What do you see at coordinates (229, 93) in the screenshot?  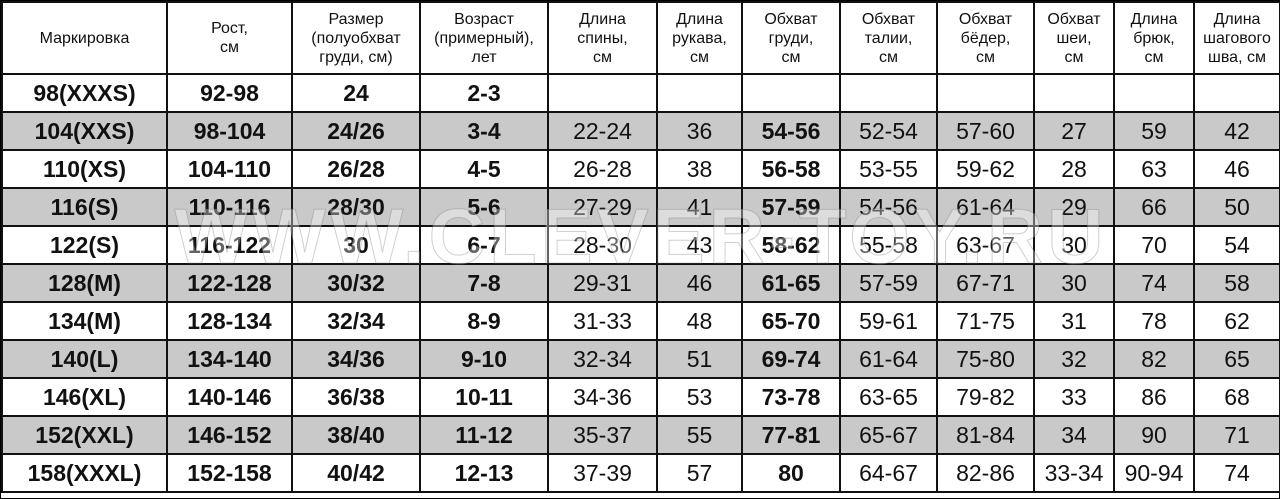 I see `table-cell: 92-98` at bounding box center [229, 93].